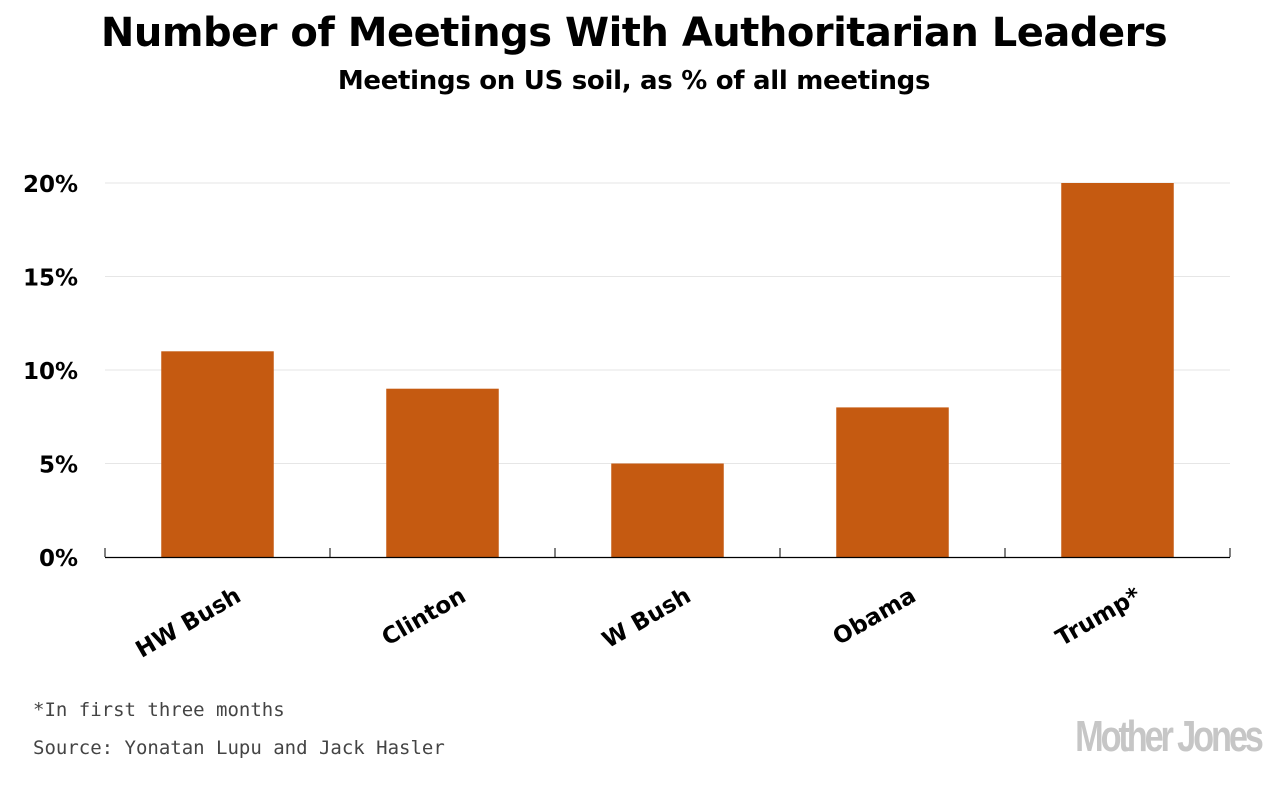 The image size is (1268, 785). I want to click on bar-obama, so click(892, 482).